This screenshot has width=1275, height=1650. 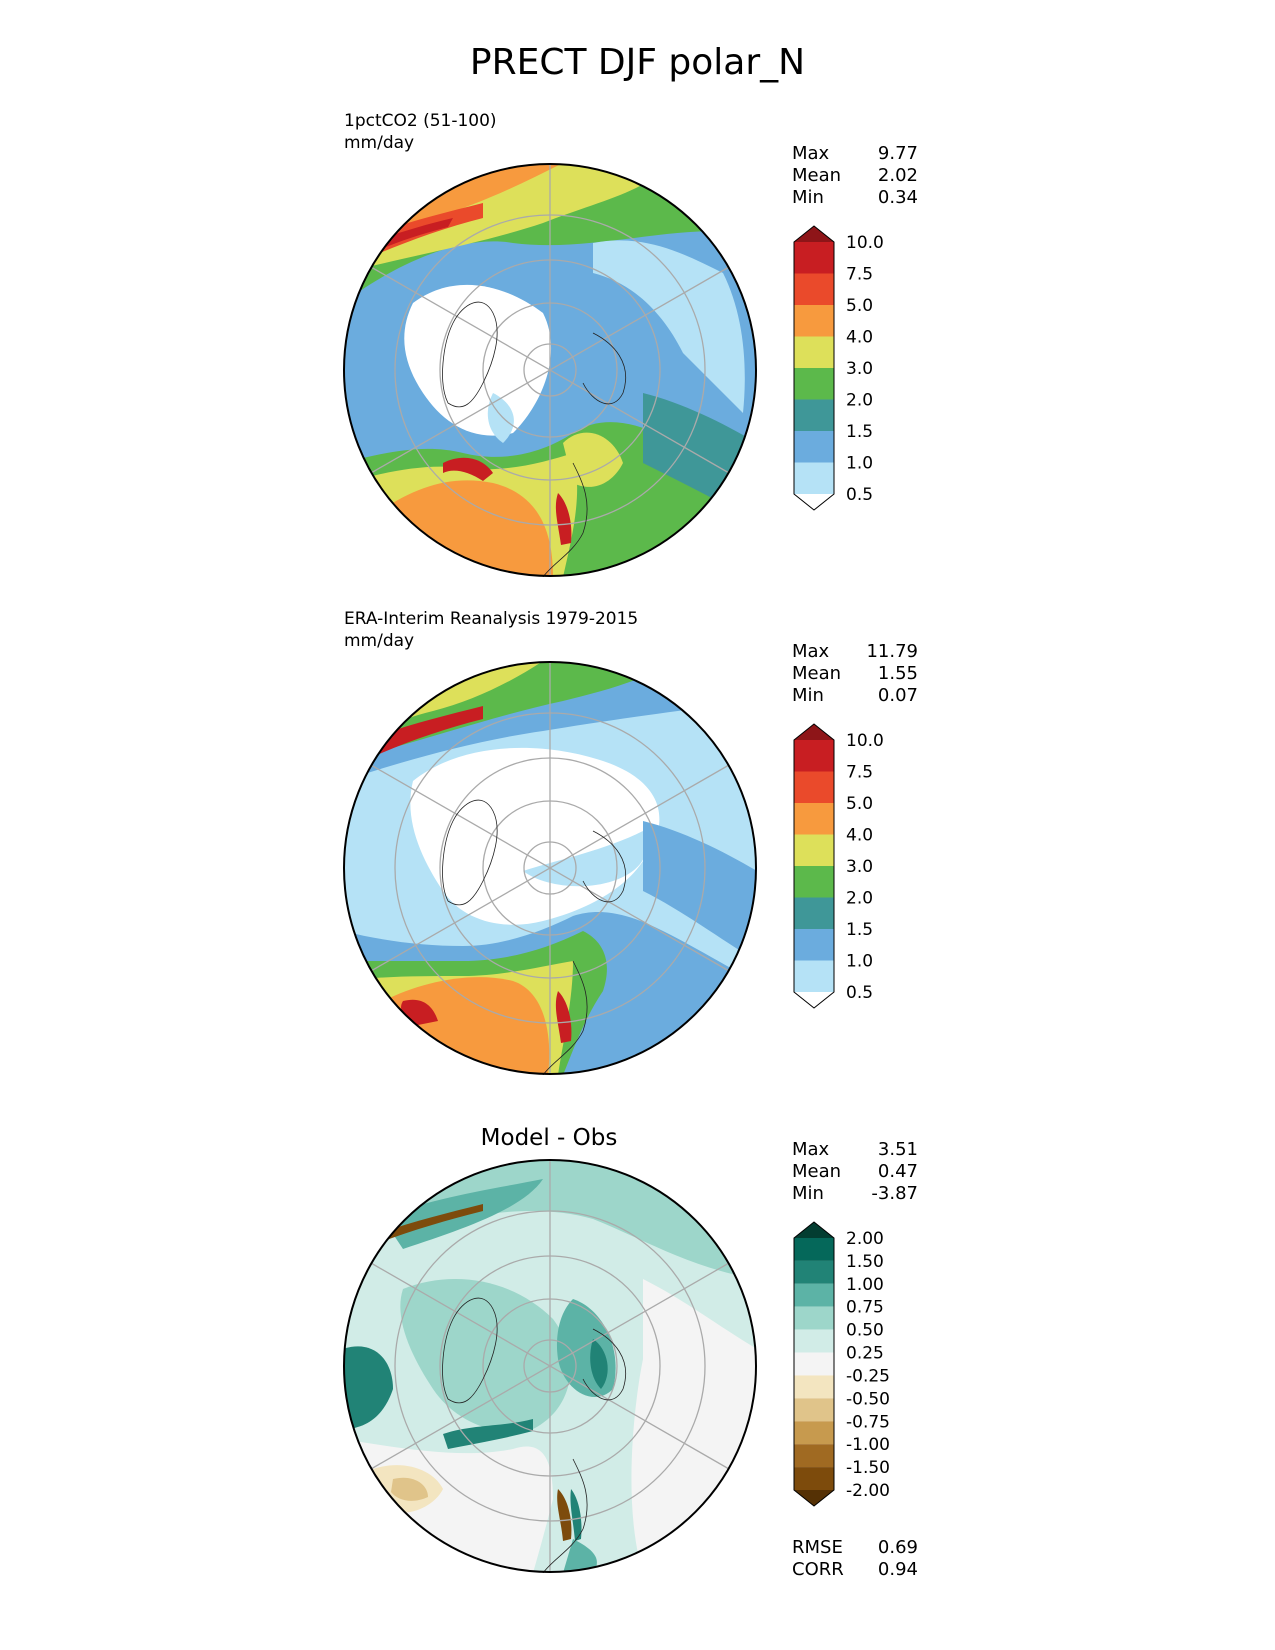 I want to click on panel3-metrics: RMSE 0.69 CORR 0.94, so click(x=855, y=1559).